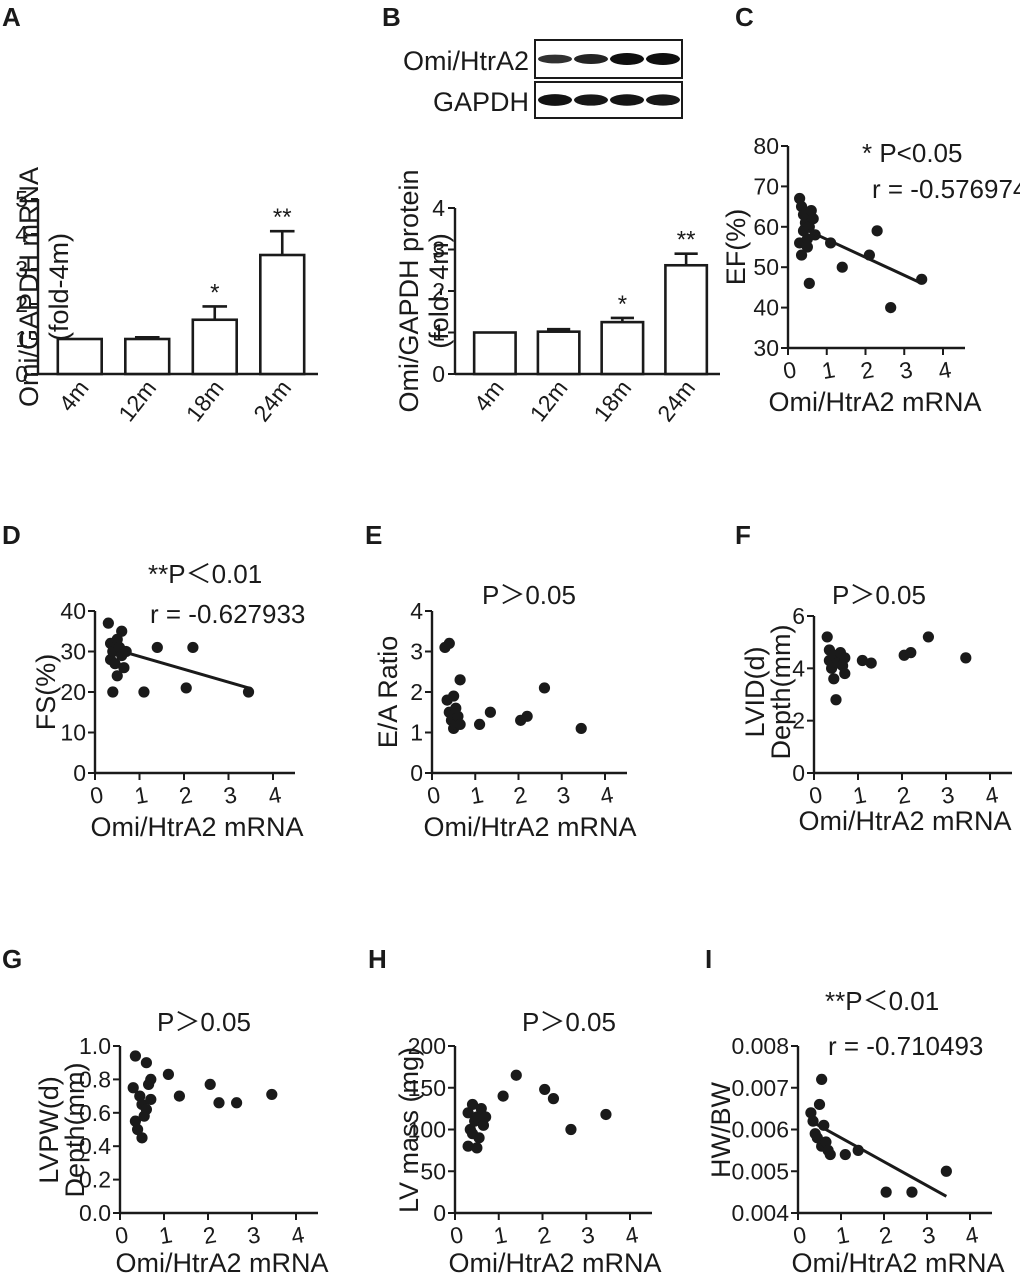 The height and width of the screenshot is (1281, 1020). Describe the element at coordinates (859, 795) in the screenshot. I see `x-tick-label-F-1: 1` at that location.